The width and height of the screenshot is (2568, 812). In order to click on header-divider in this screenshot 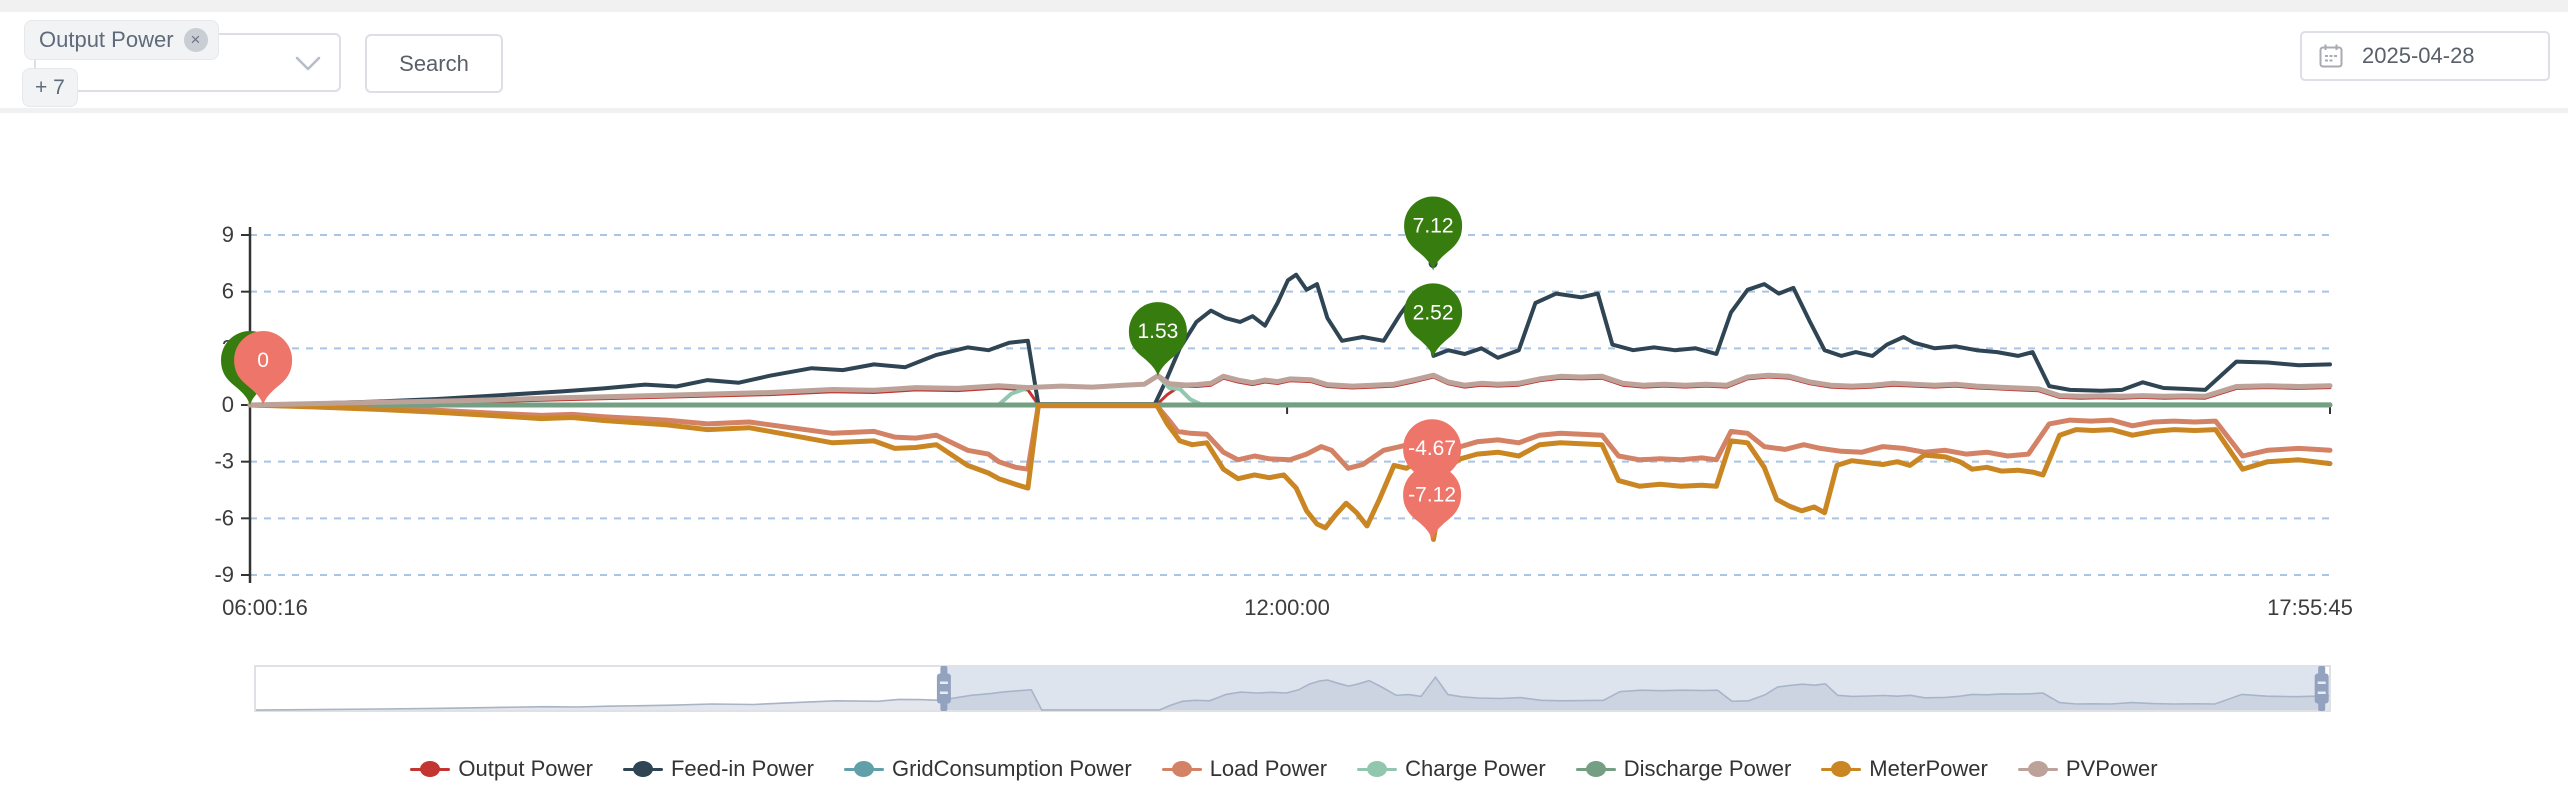, I will do `click(1284, 110)`.